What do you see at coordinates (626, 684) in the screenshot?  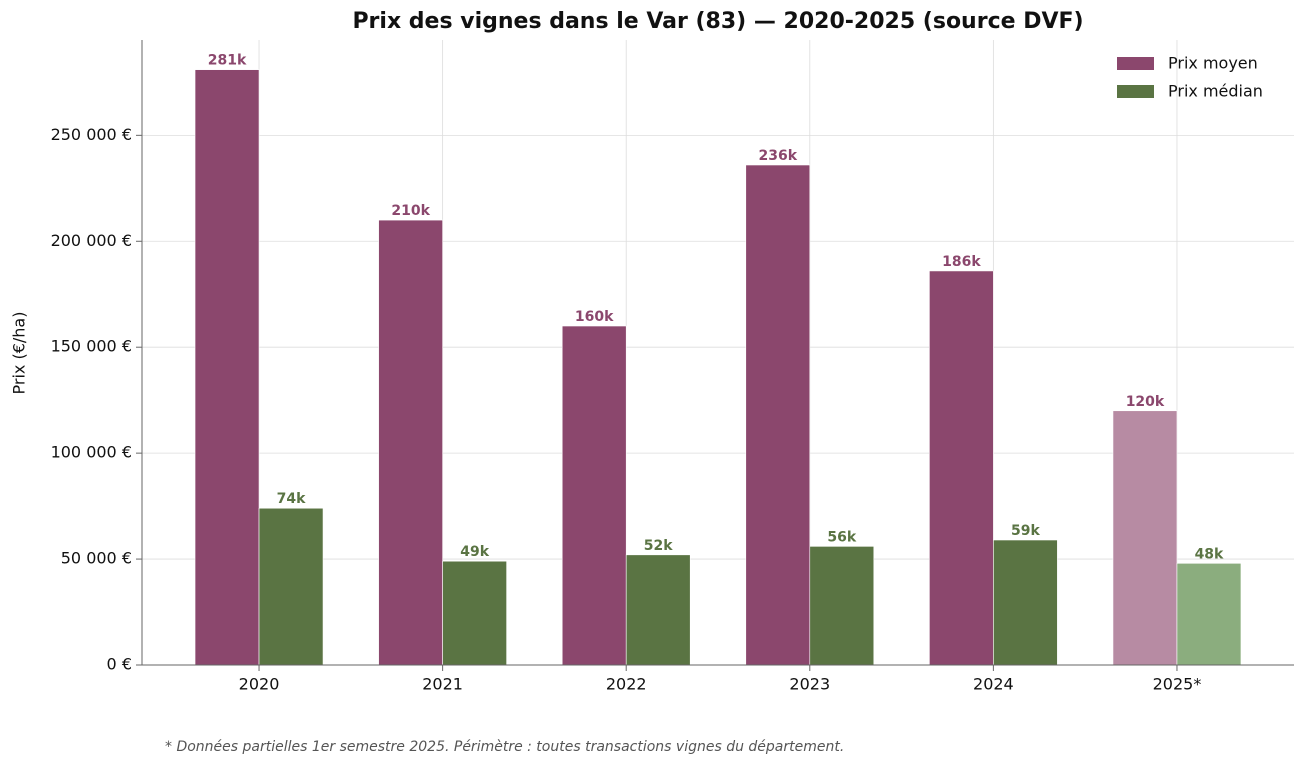 I see `x-tick-label: 2022` at bounding box center [626, 684].